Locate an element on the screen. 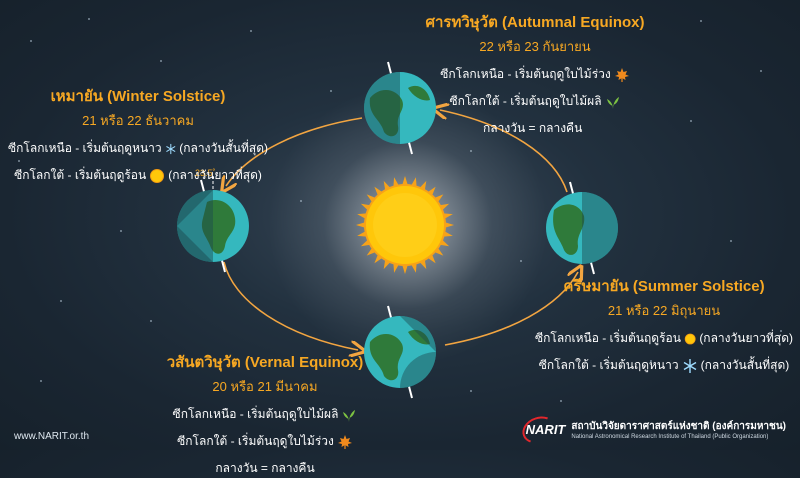 This screenshot has height=478, width=800. orbit-arc-winter-to-vernal is located at coordinates (290, 305).